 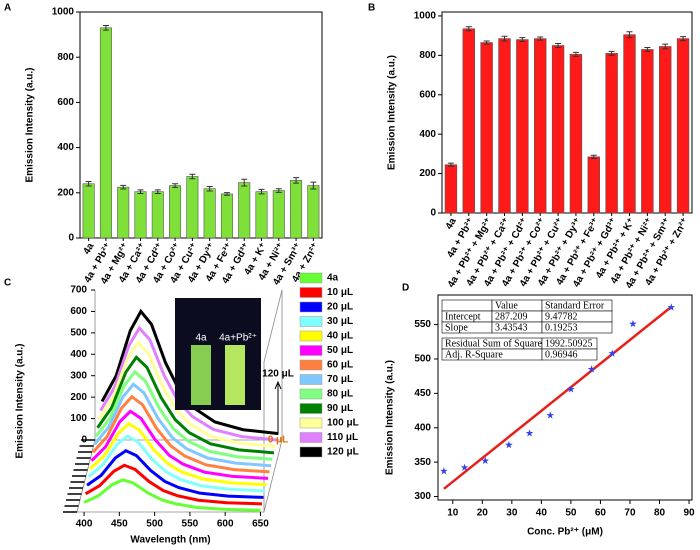 I want to click on legend-label: 40 μL, so click(x=340, y=336).